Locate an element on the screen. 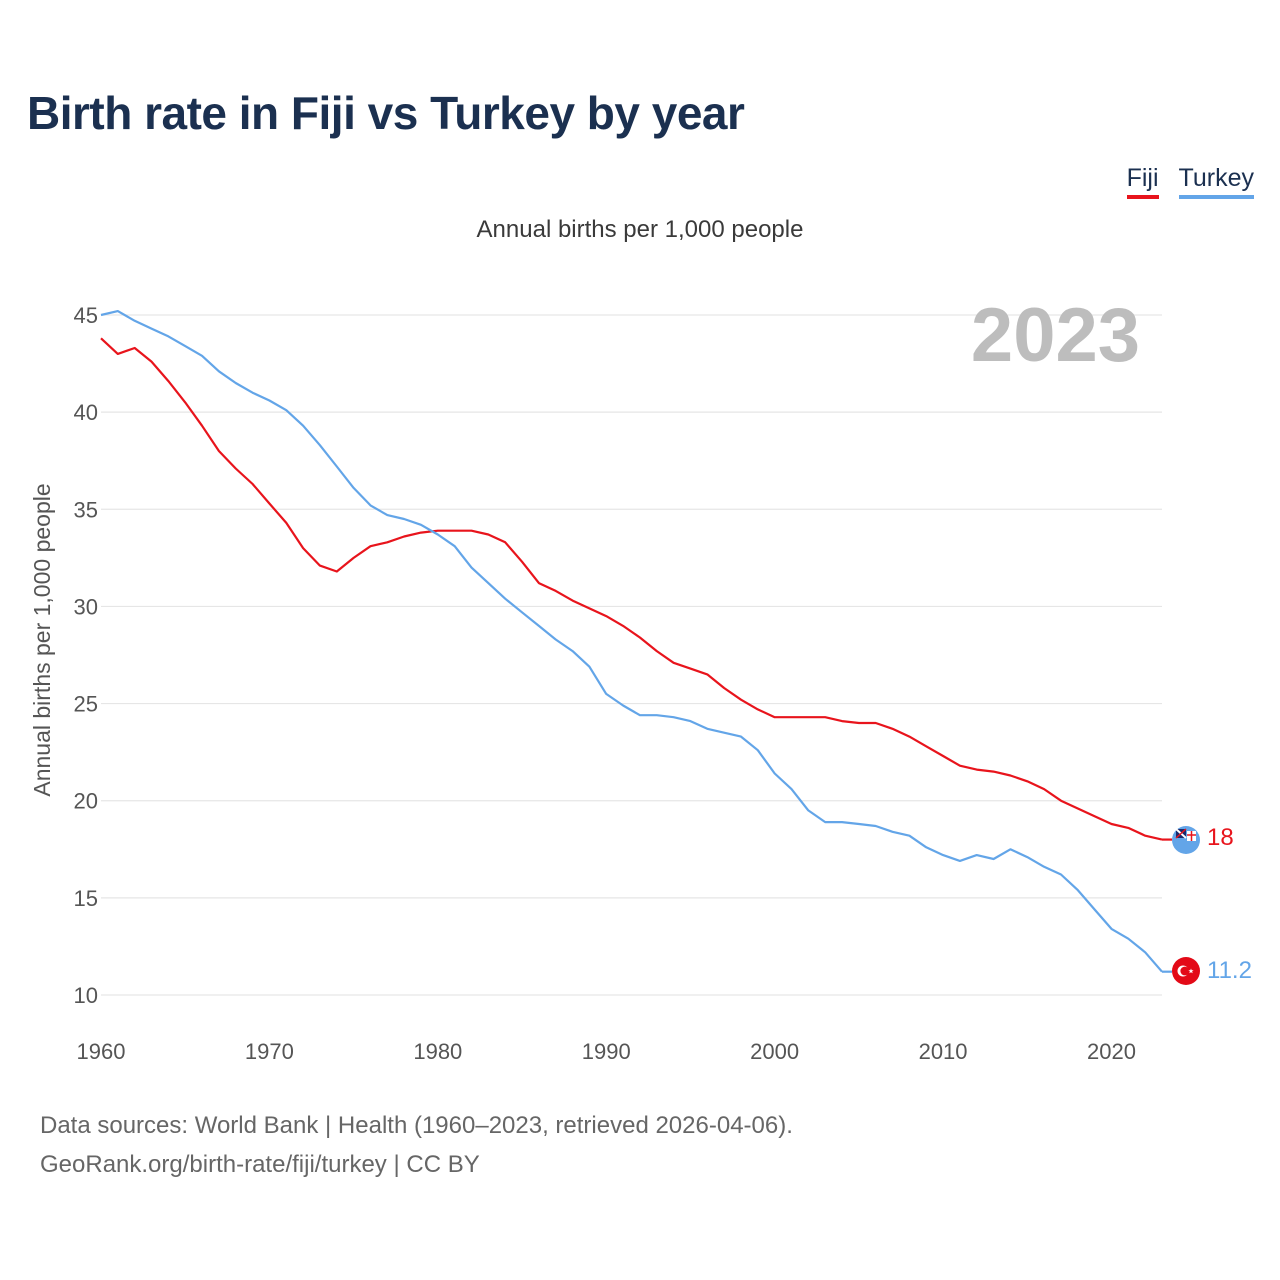  x-tick-label: 1990 is located at coordinates (606, 1051).